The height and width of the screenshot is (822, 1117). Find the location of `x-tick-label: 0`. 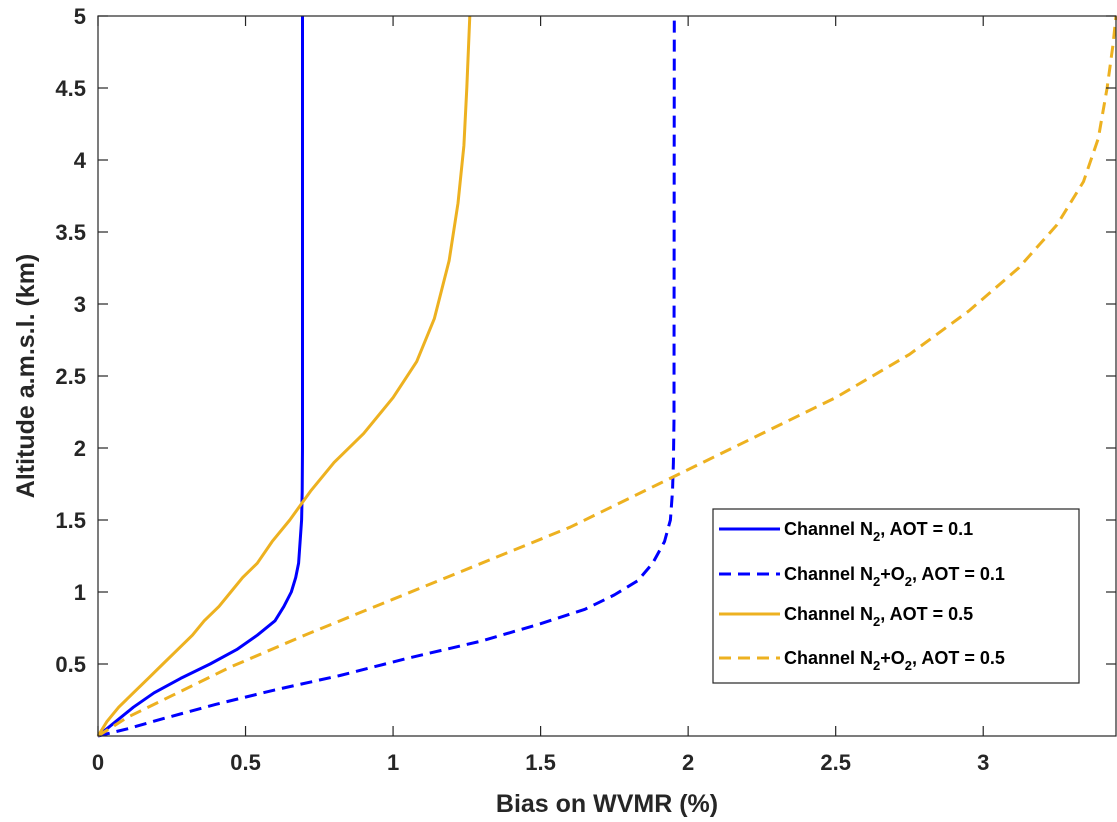

x-tick-label: 0 is located at coordinates (98, 762).